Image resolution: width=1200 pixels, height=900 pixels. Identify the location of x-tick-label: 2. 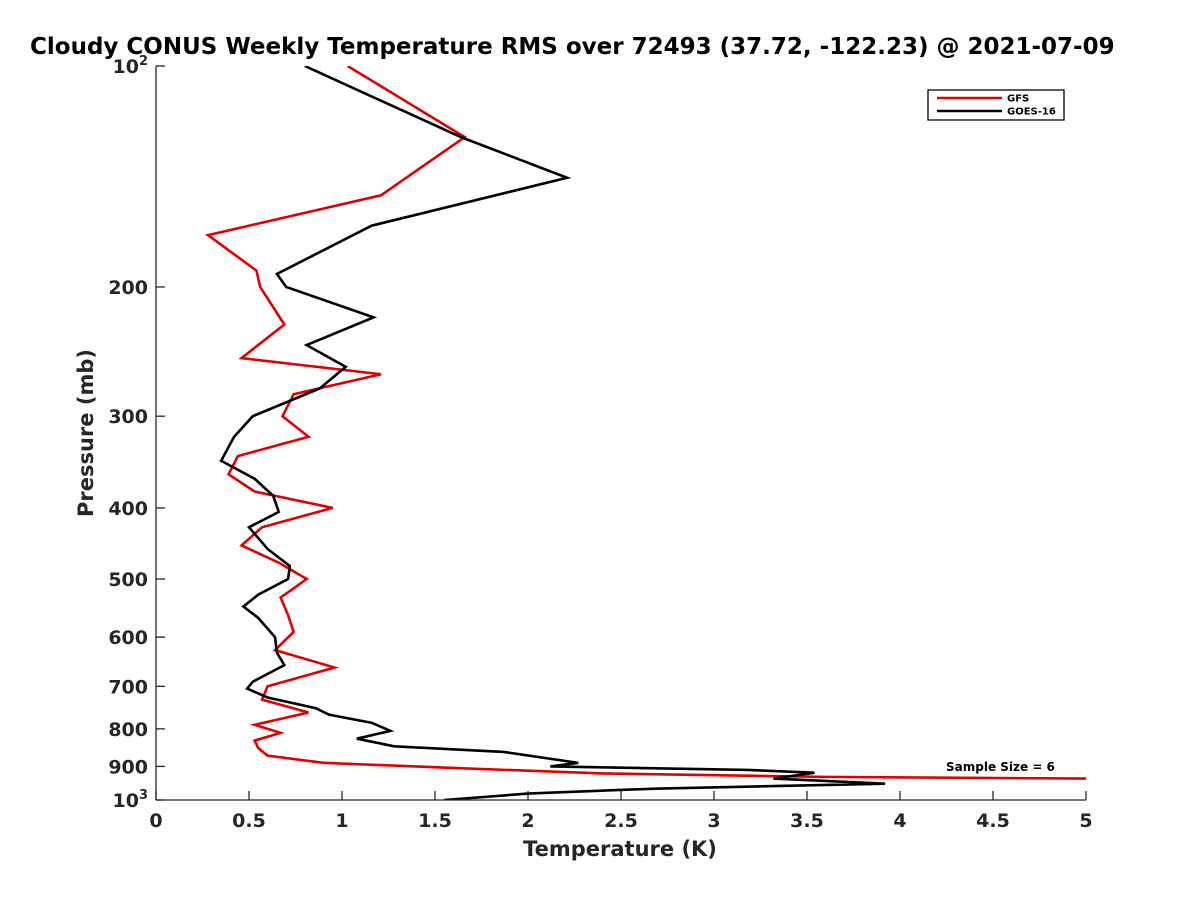
(527, 821).